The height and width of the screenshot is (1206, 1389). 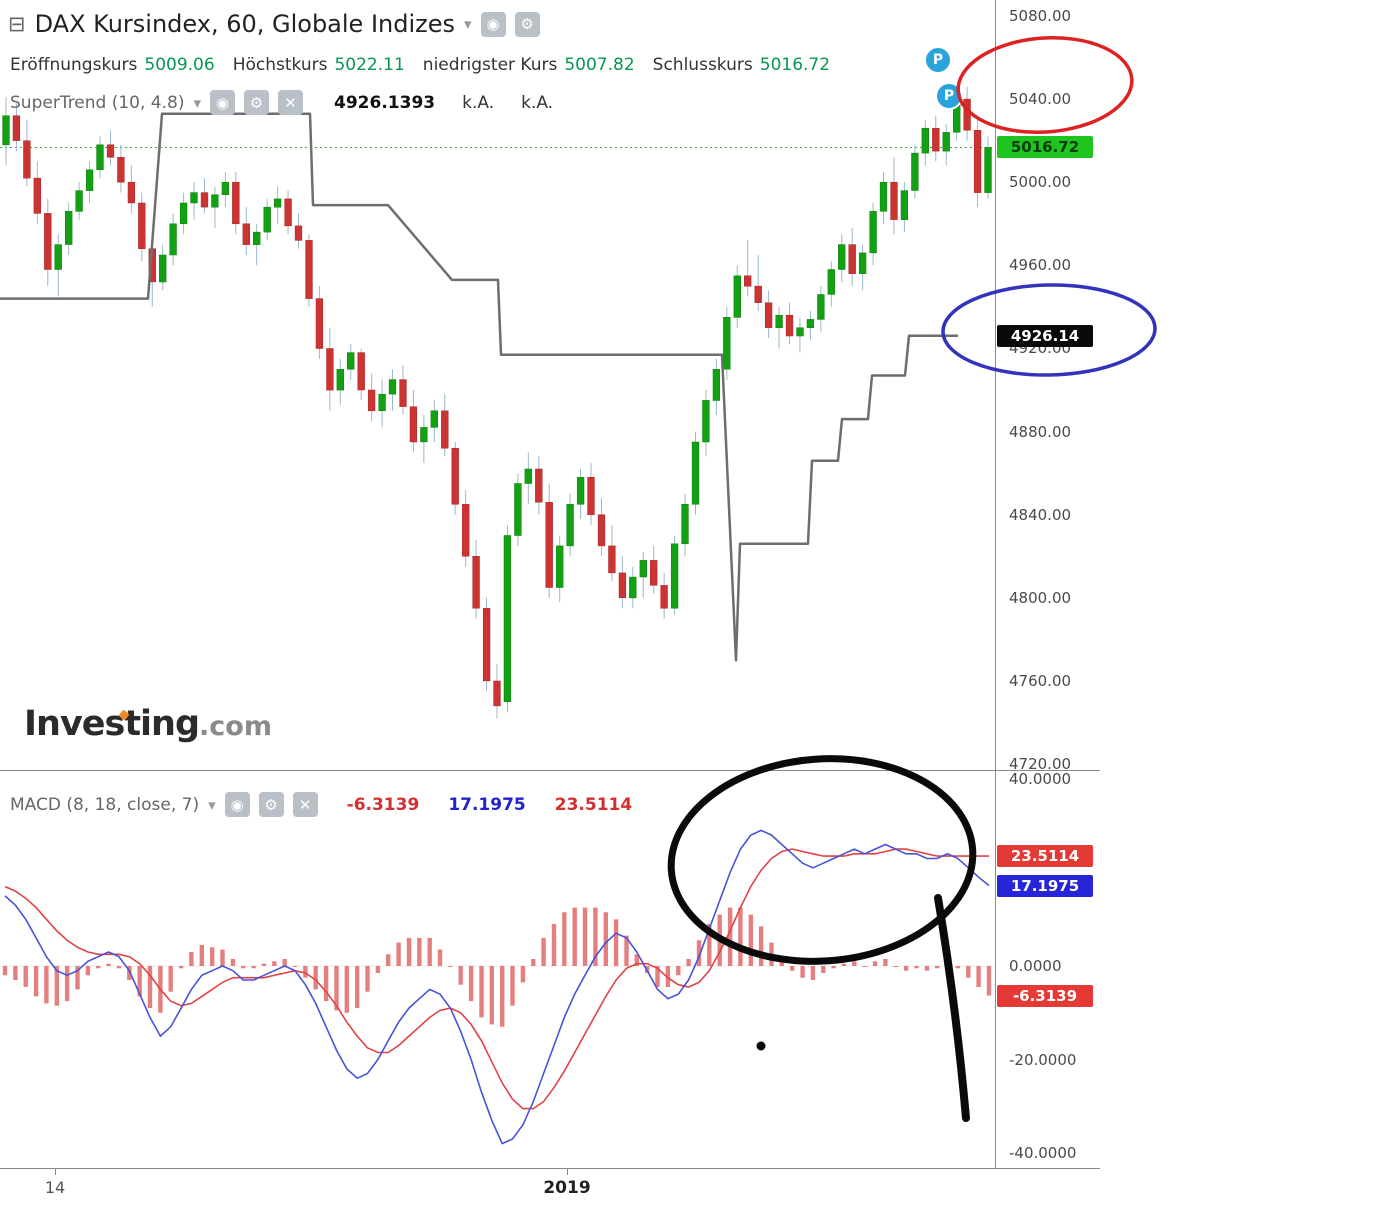 I want to click on time-label: 14, so click(x=55, y=1187).